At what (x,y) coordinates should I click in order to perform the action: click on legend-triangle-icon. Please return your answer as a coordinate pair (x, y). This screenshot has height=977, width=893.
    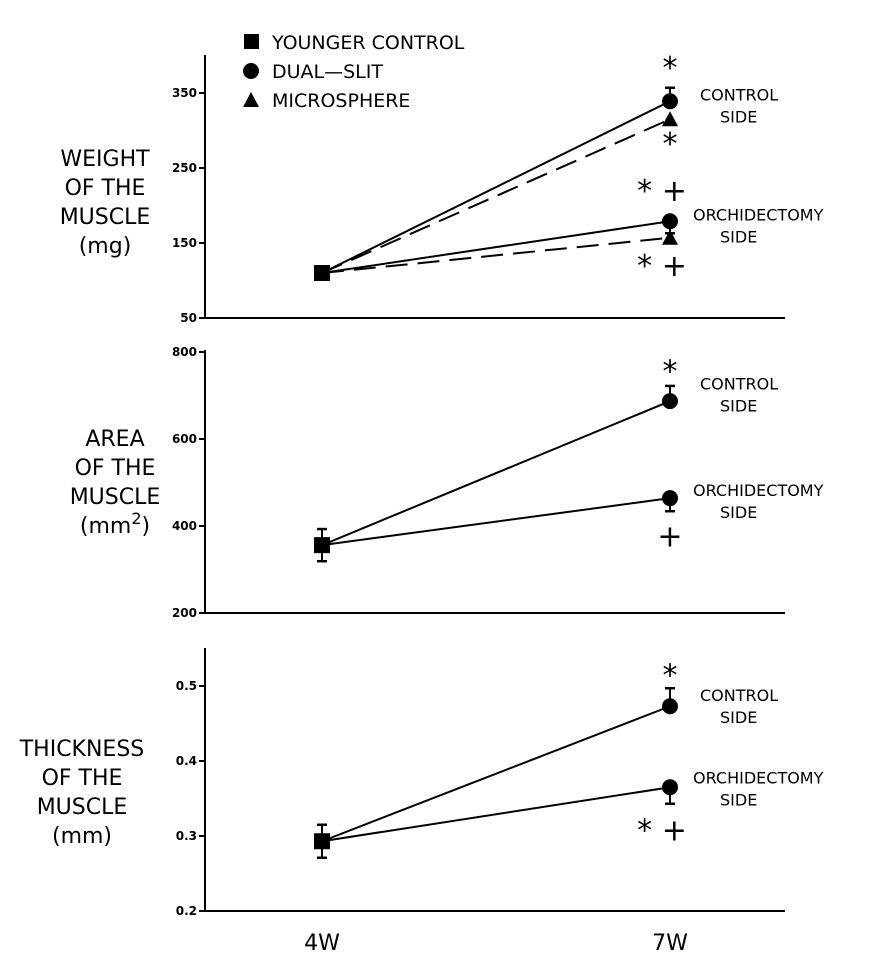
    Looking at the image, I should click on (251, 99).